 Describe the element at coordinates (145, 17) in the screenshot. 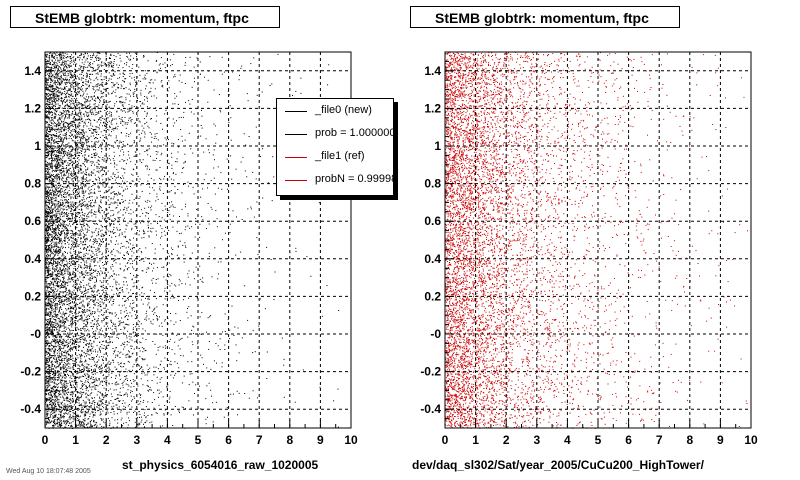

I see `left-plot-title: StEMB globtrk: momentum, ftpc` at that location.